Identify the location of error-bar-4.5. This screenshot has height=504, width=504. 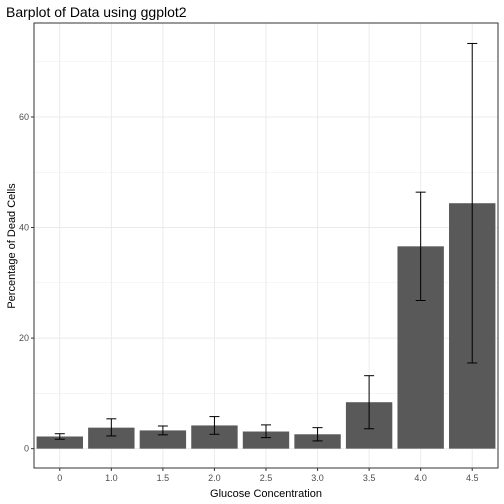
(472, 203).